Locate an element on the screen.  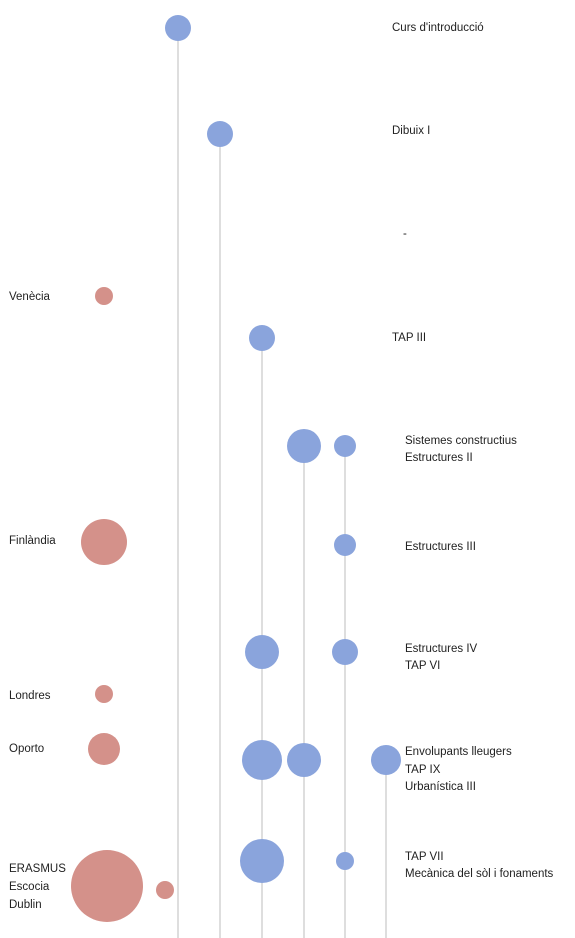
subject-label: Estructures II is located at coordinates (439, 458).